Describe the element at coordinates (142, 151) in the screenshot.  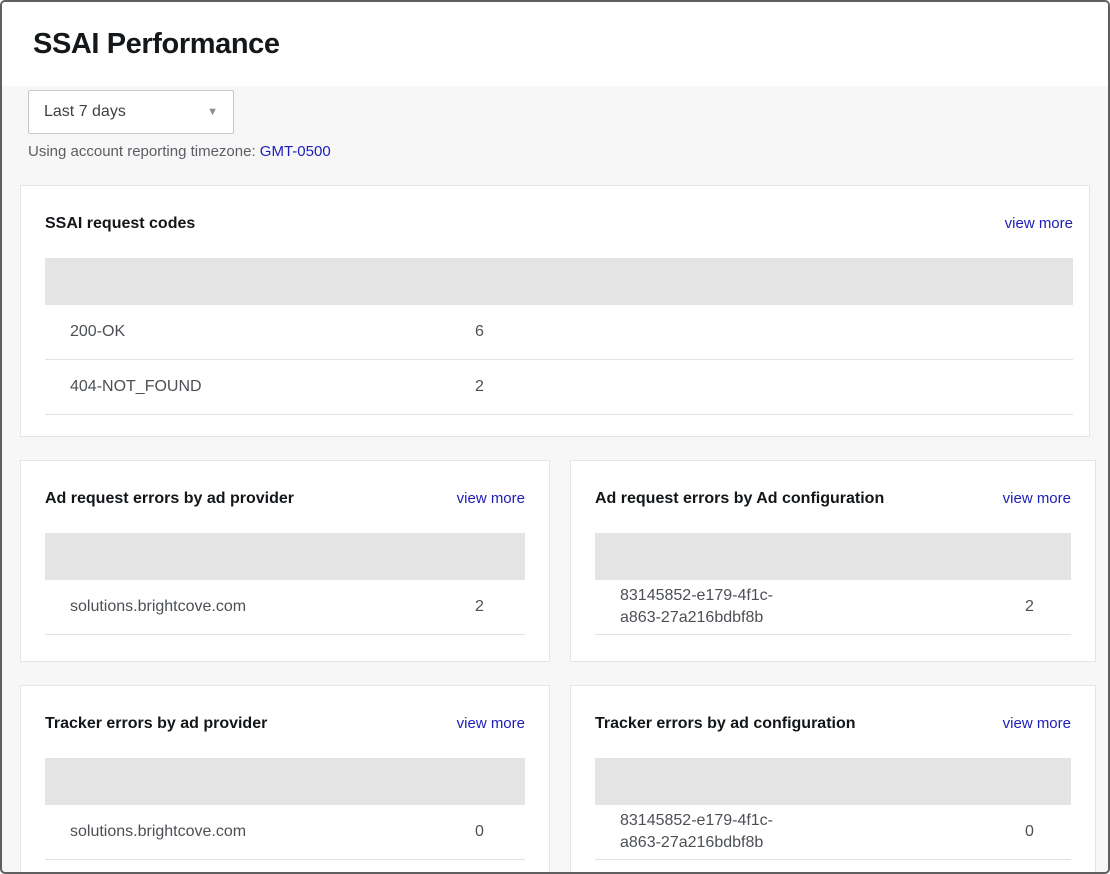
I see `timezone-label: Using account reporting timezone:` at that location.